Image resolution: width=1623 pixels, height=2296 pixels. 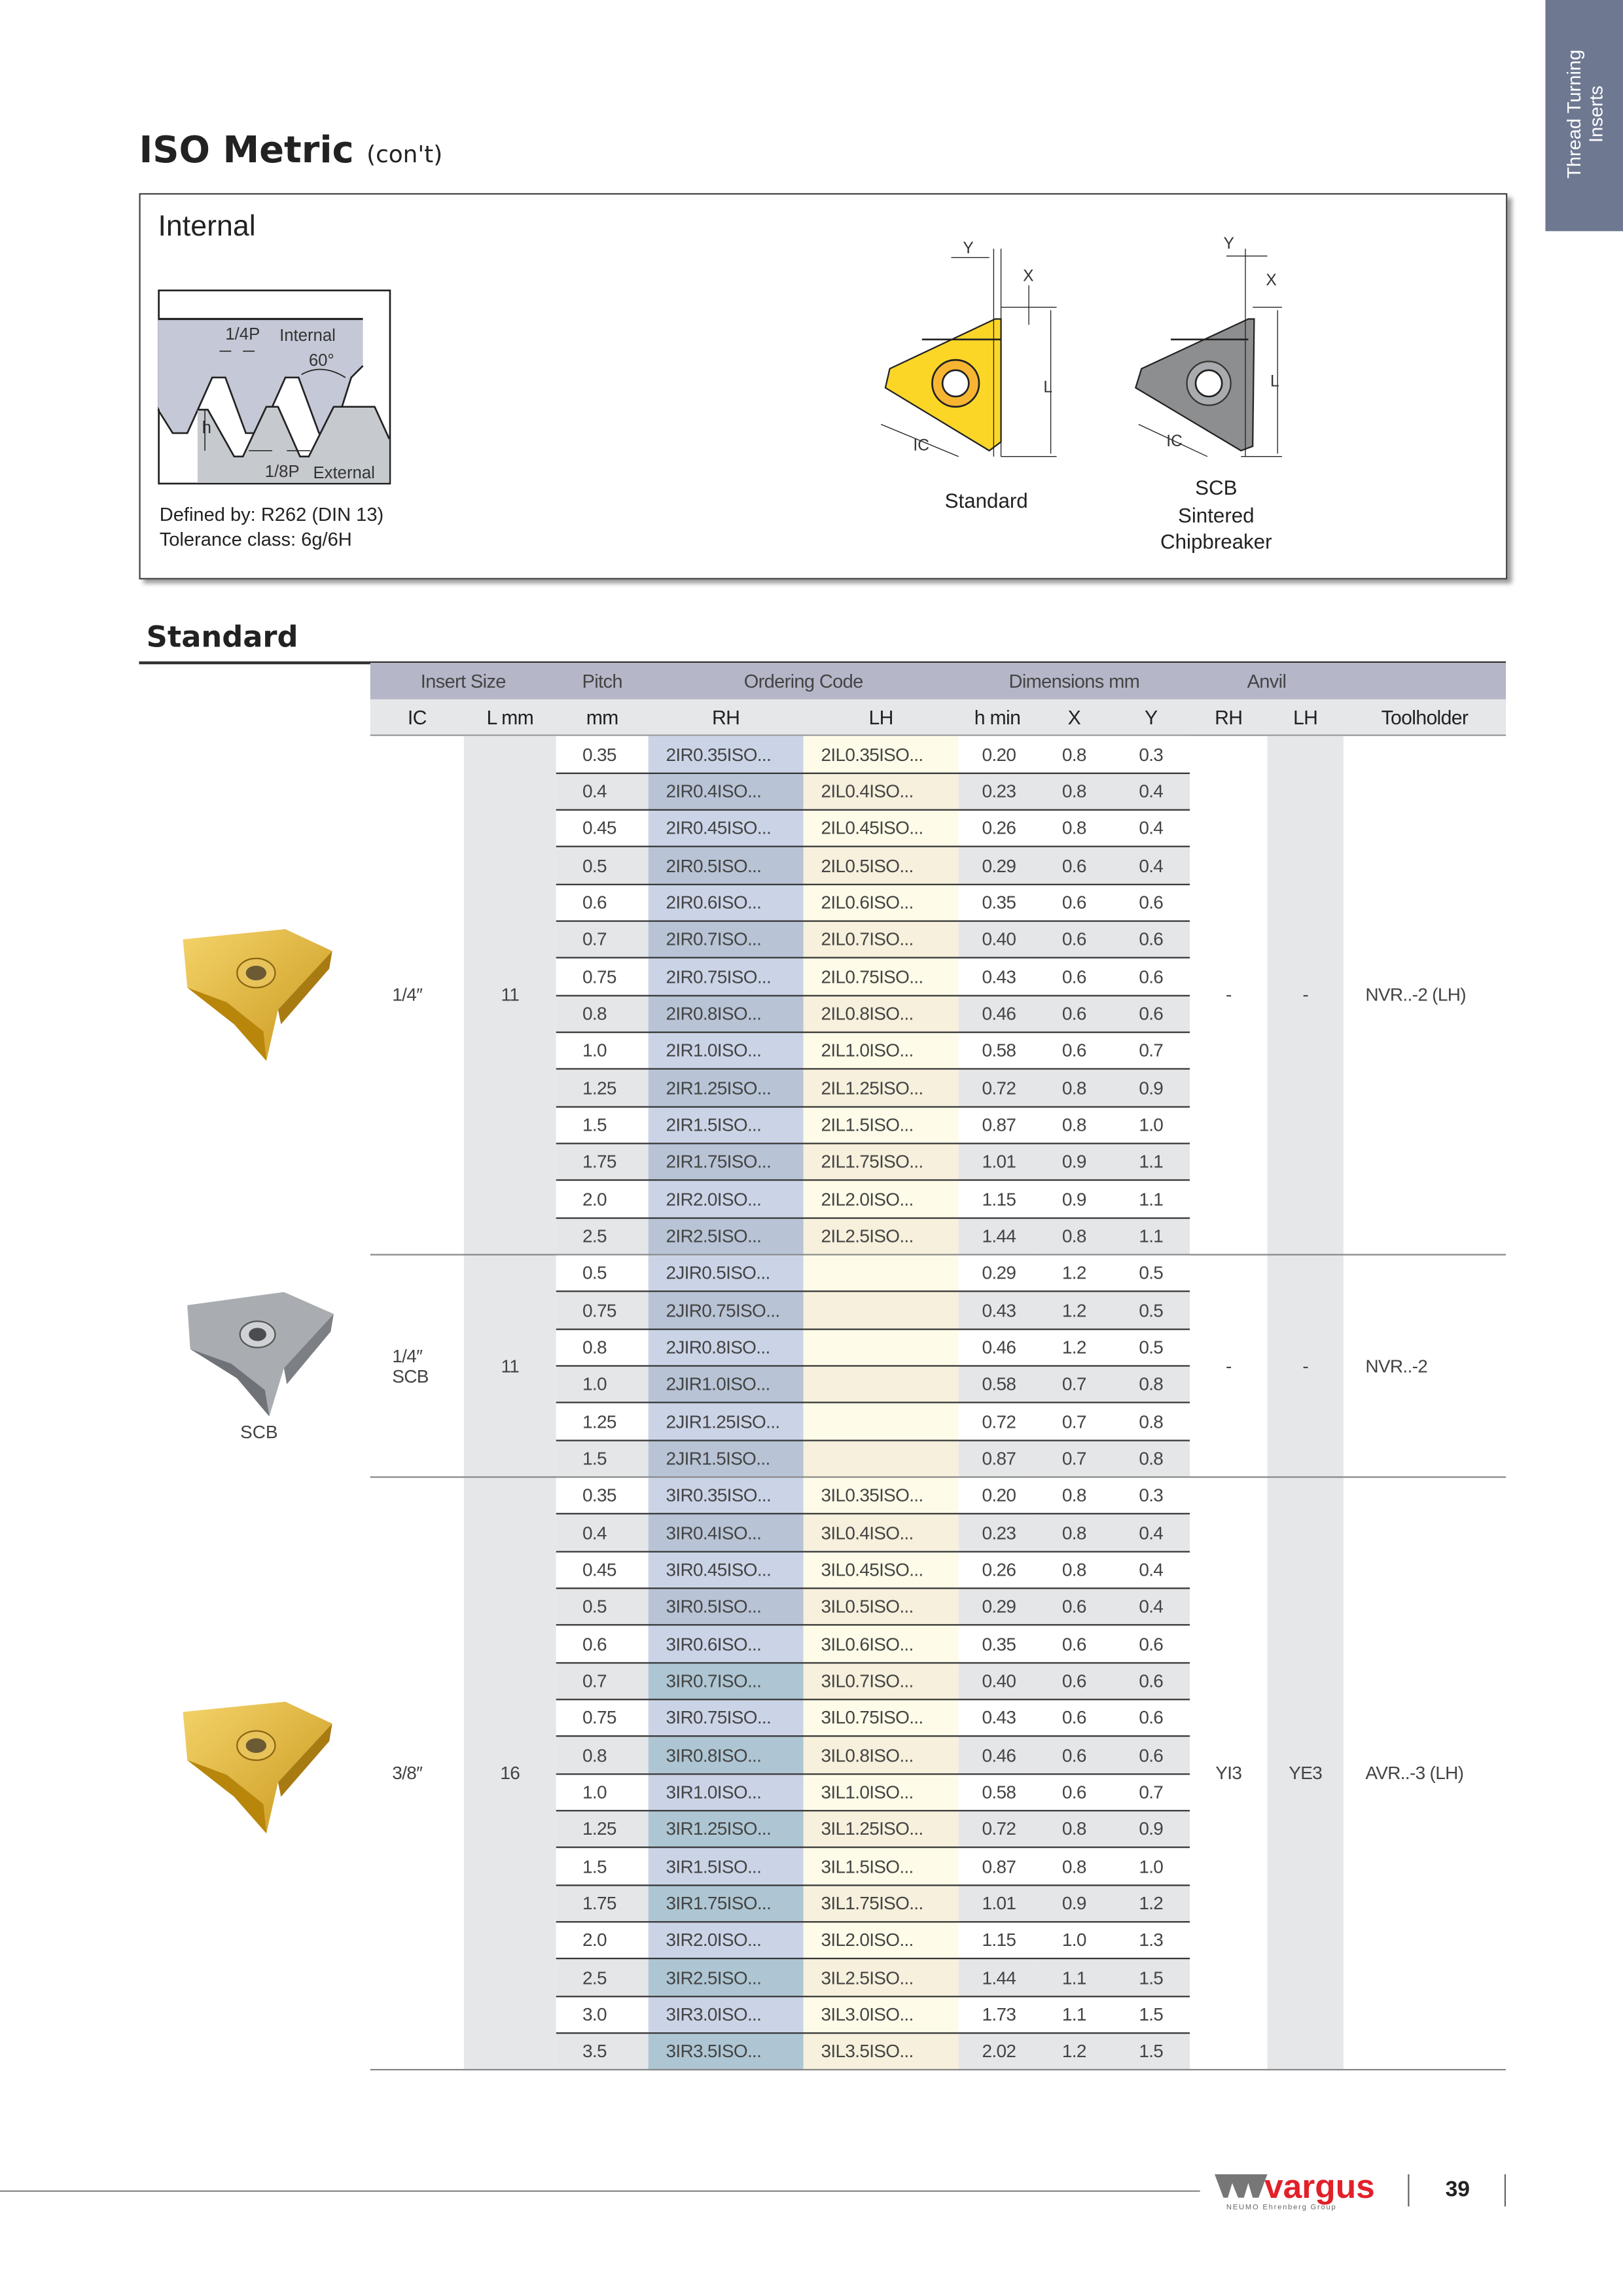 What do you see at coordinates (602, 681) in the screenshot?
I see `header-group-1: Pitch` at bounding box center [602, 681].